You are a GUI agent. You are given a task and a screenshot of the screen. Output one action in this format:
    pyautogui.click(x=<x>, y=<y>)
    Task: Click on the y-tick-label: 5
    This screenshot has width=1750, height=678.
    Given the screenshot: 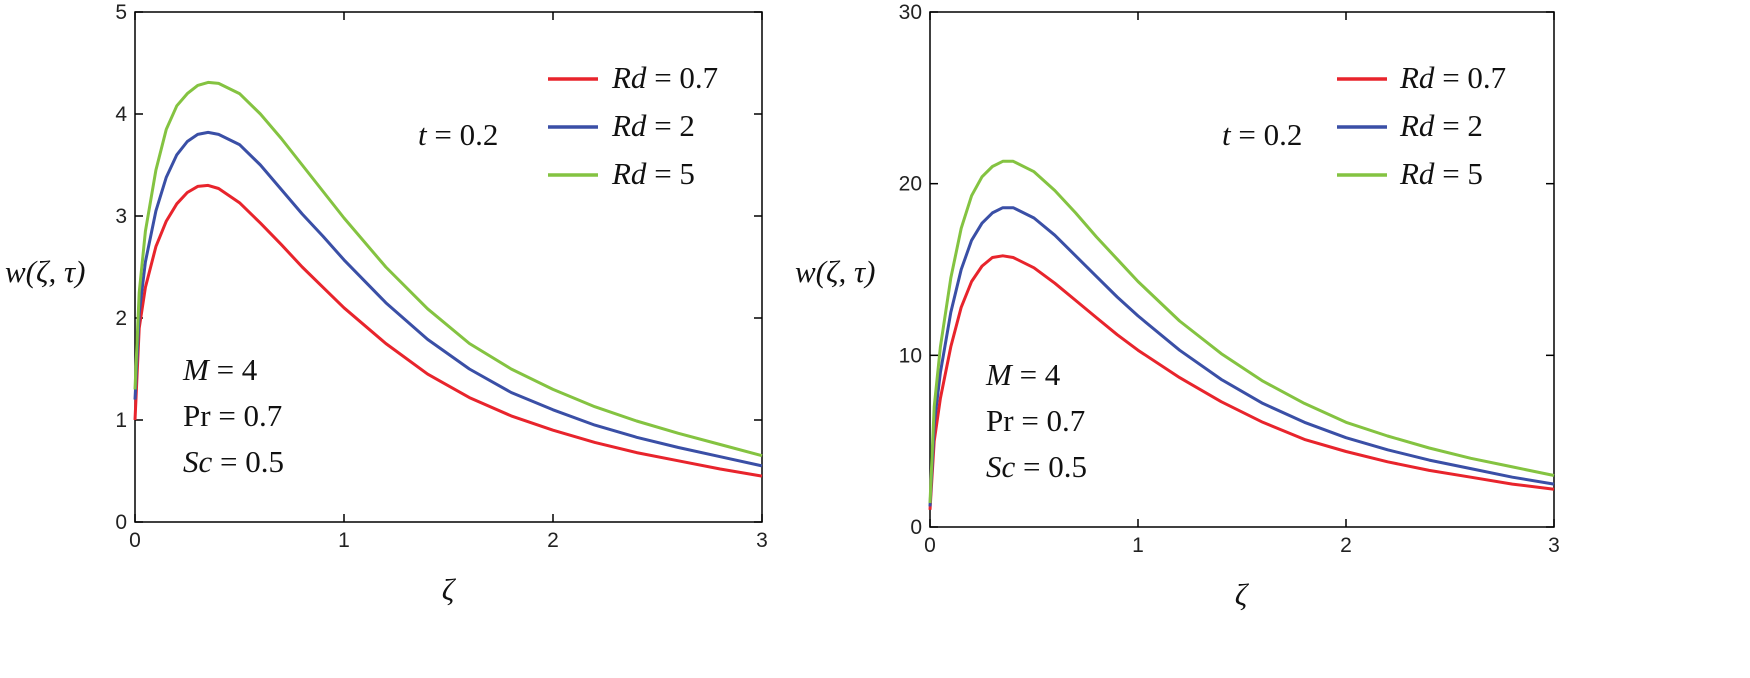 What is the action you would take?
    pyautogui.click(x=121, y=12)
    